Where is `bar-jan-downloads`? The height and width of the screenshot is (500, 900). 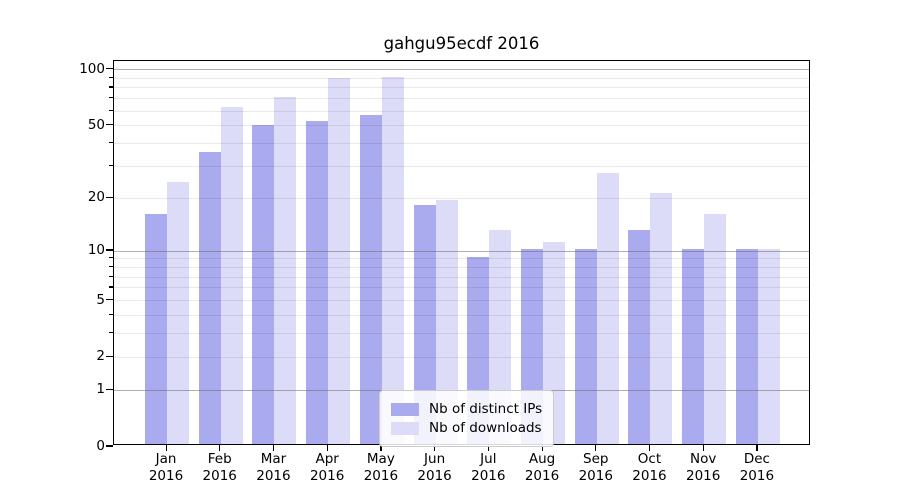
bar-jan-downloads is located at coordinates (178, 313).